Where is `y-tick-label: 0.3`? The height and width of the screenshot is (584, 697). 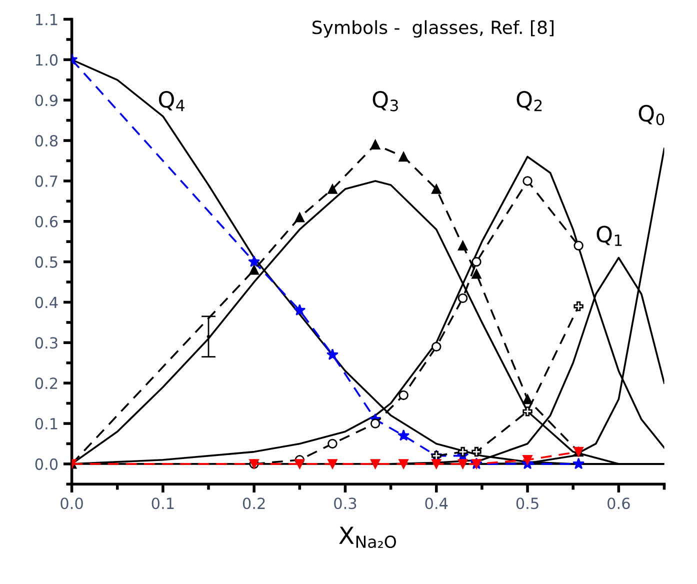
y-tick-label: 0.3 is located at coordinates (46, 343).